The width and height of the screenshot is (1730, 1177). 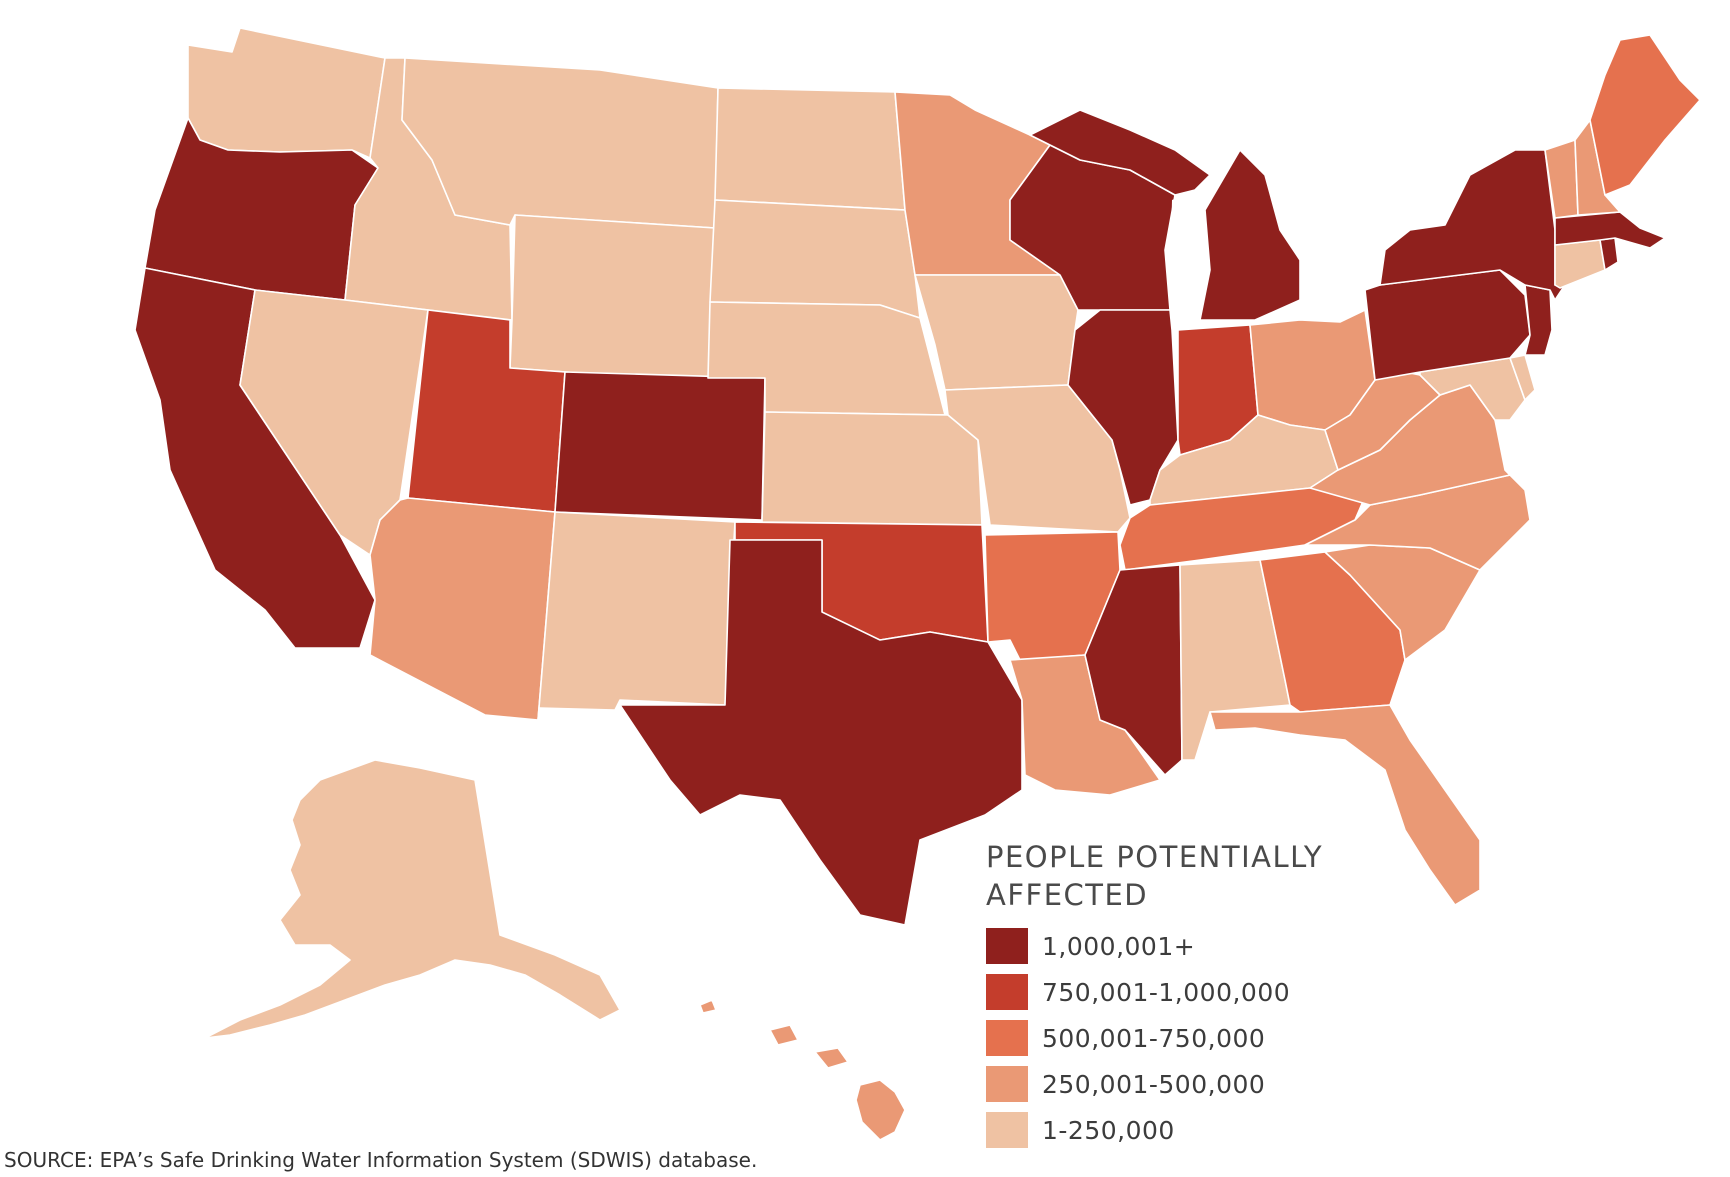 What do you see at coordinates (660, 446) in the screenshot?
I see `state-colorado` at bounding box center [660, 446].